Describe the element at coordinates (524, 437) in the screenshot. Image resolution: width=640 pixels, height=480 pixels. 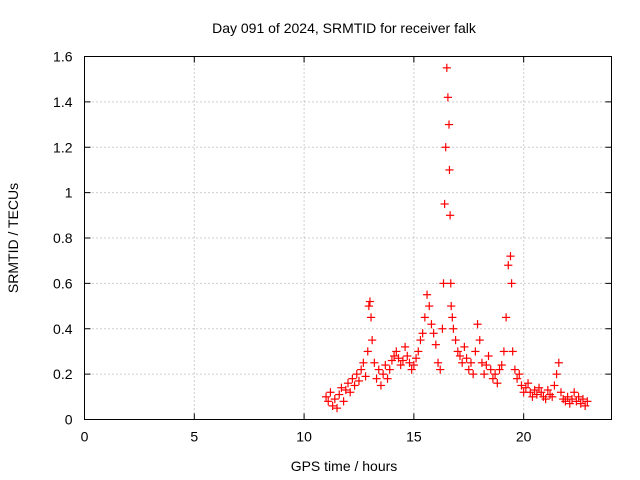
I see `x-tick-label: 20` at that location.